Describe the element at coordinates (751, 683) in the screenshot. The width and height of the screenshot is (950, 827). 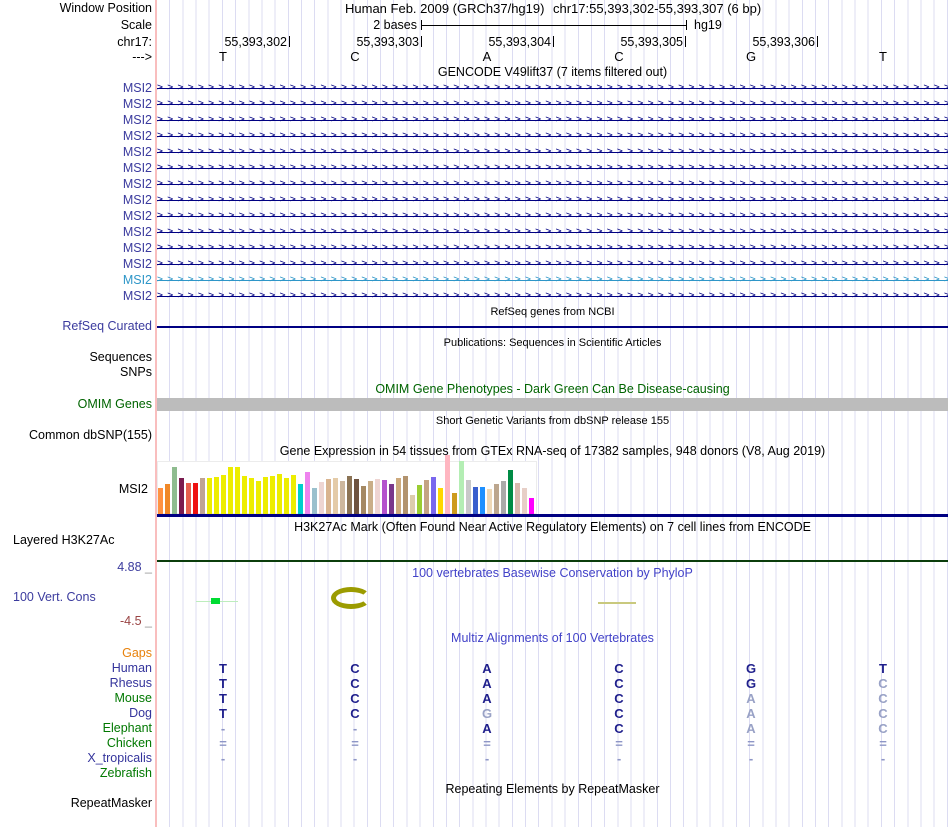
I see `multiz-base: G` at that location.